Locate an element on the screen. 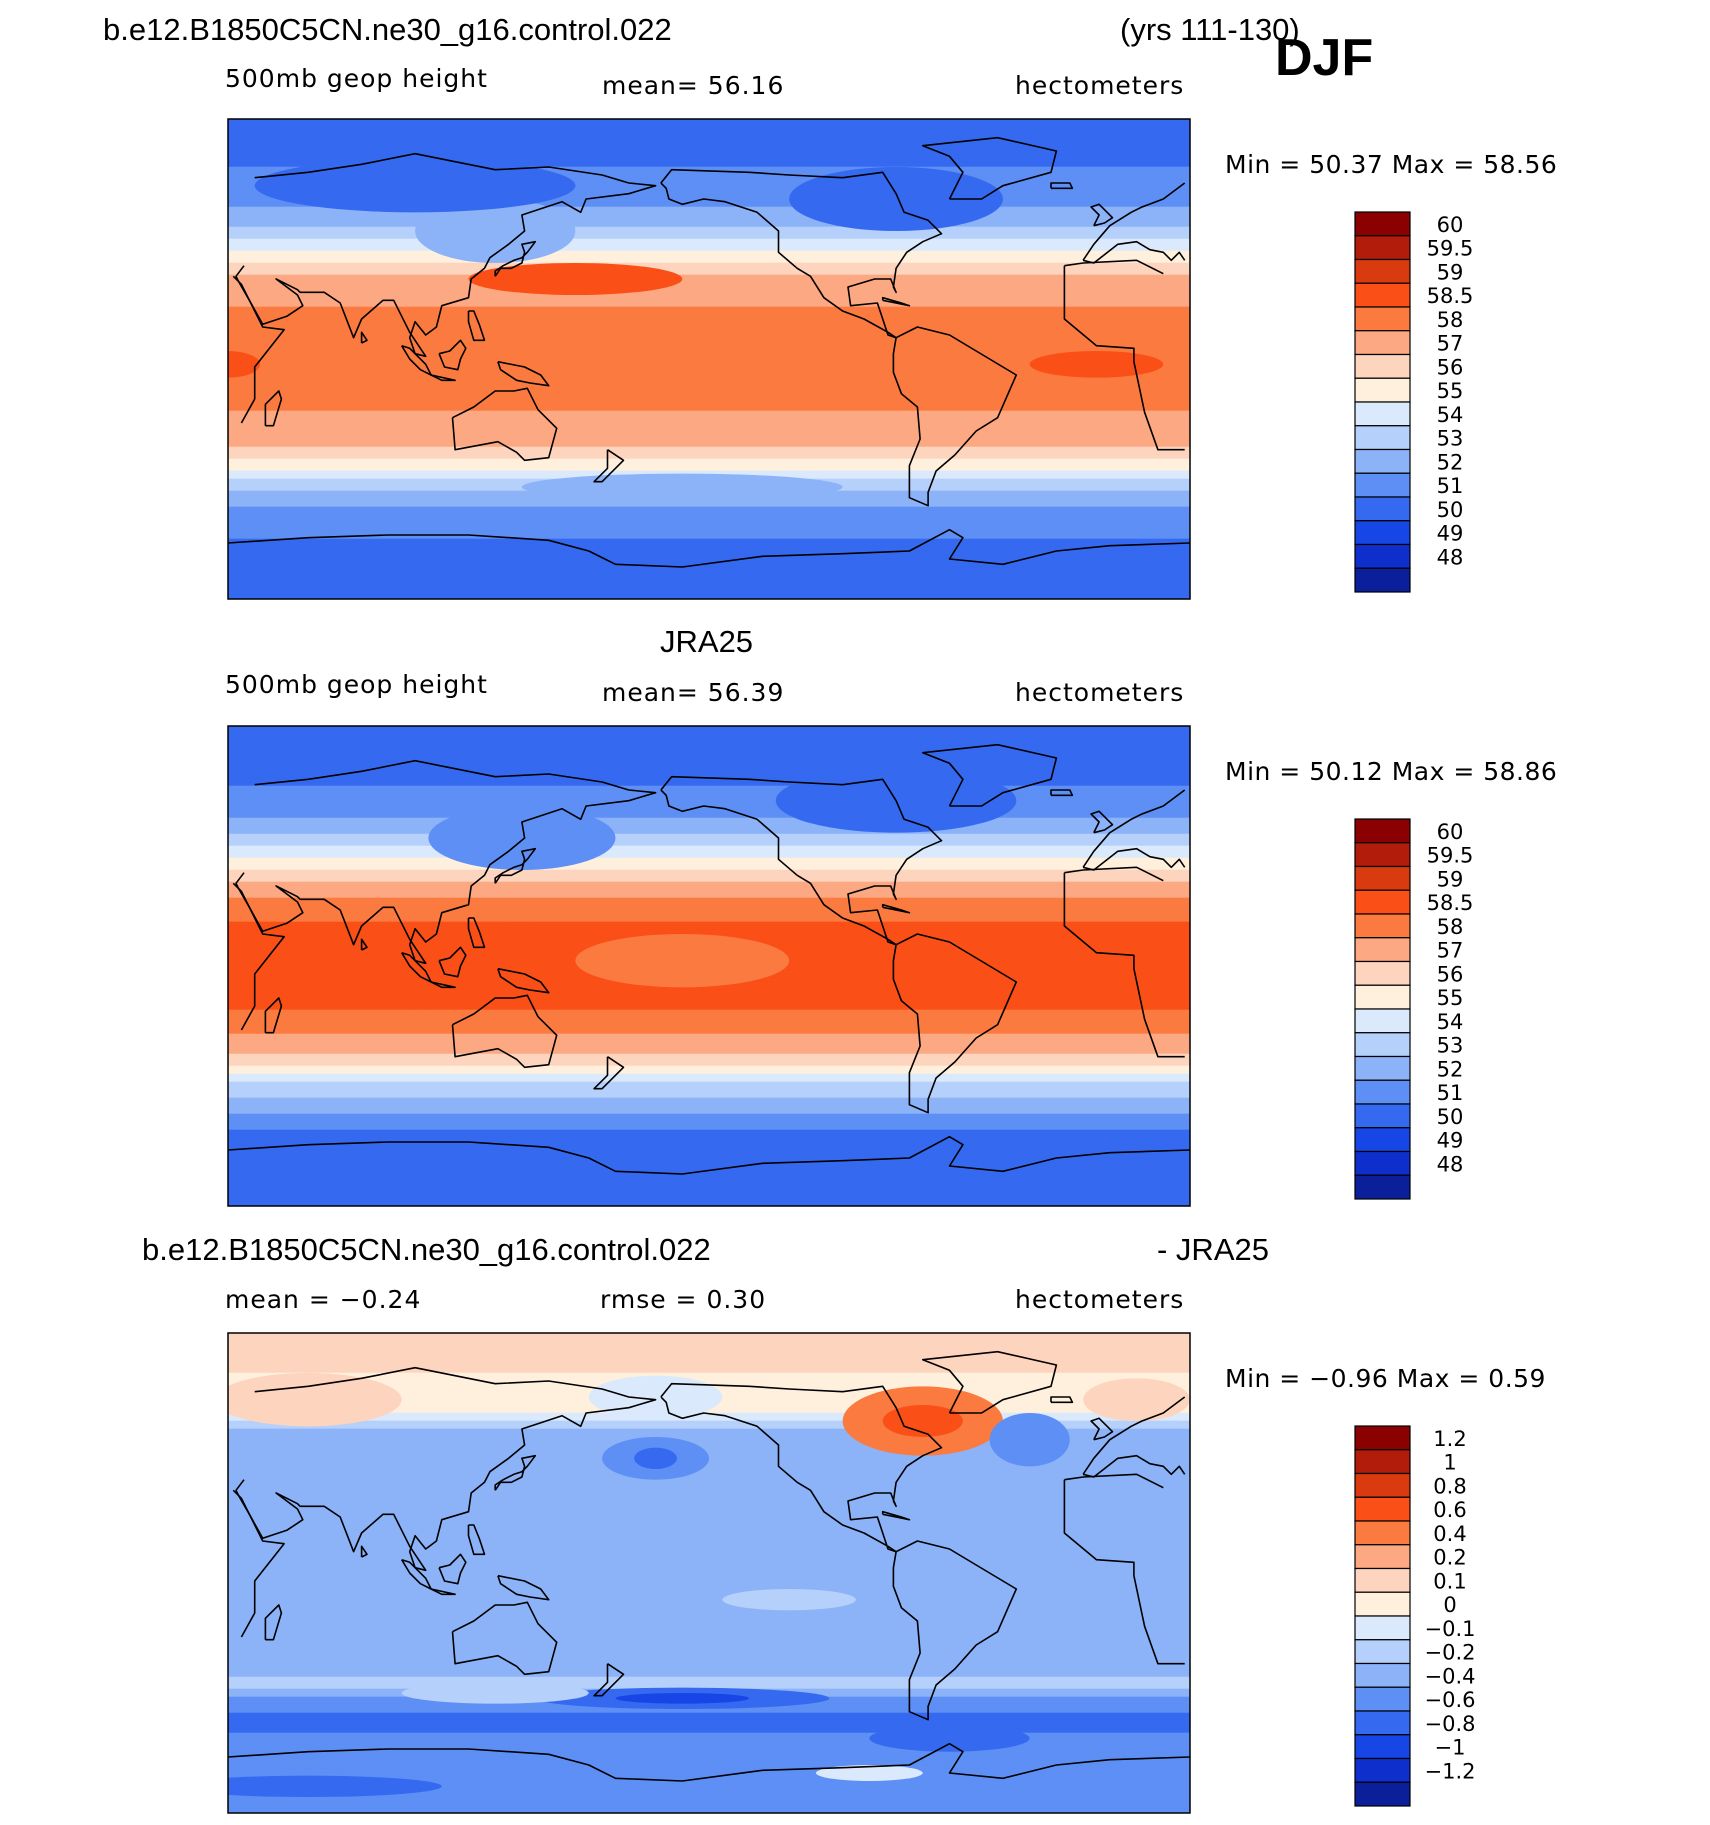 This screenshot has width=1710, height=1825. colorbar-label: 55 is located at coordinates (1450, 998).